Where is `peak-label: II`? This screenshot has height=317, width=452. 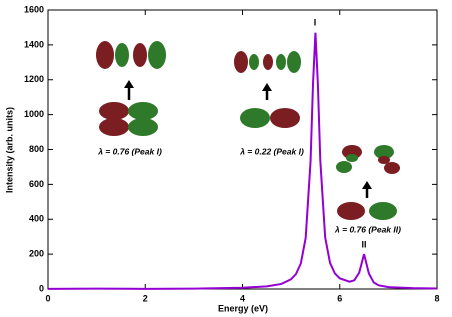
peak-label: II is located at coordinates (363, 244).